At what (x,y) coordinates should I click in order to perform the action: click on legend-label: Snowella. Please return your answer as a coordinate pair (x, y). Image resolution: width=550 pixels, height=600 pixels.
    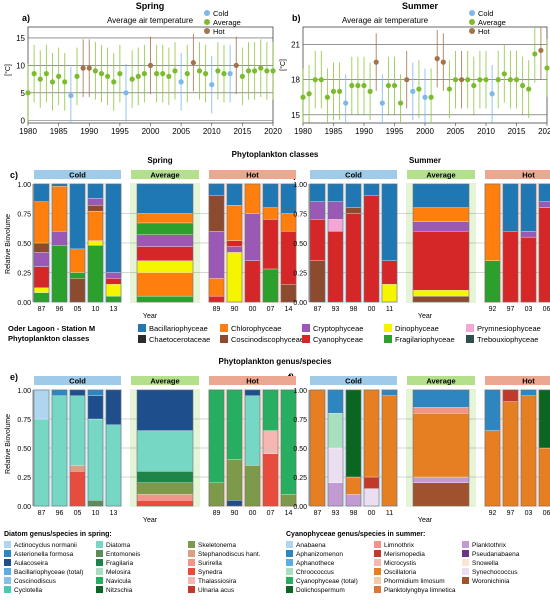
    Looking at the image, I should click on (485, 563).